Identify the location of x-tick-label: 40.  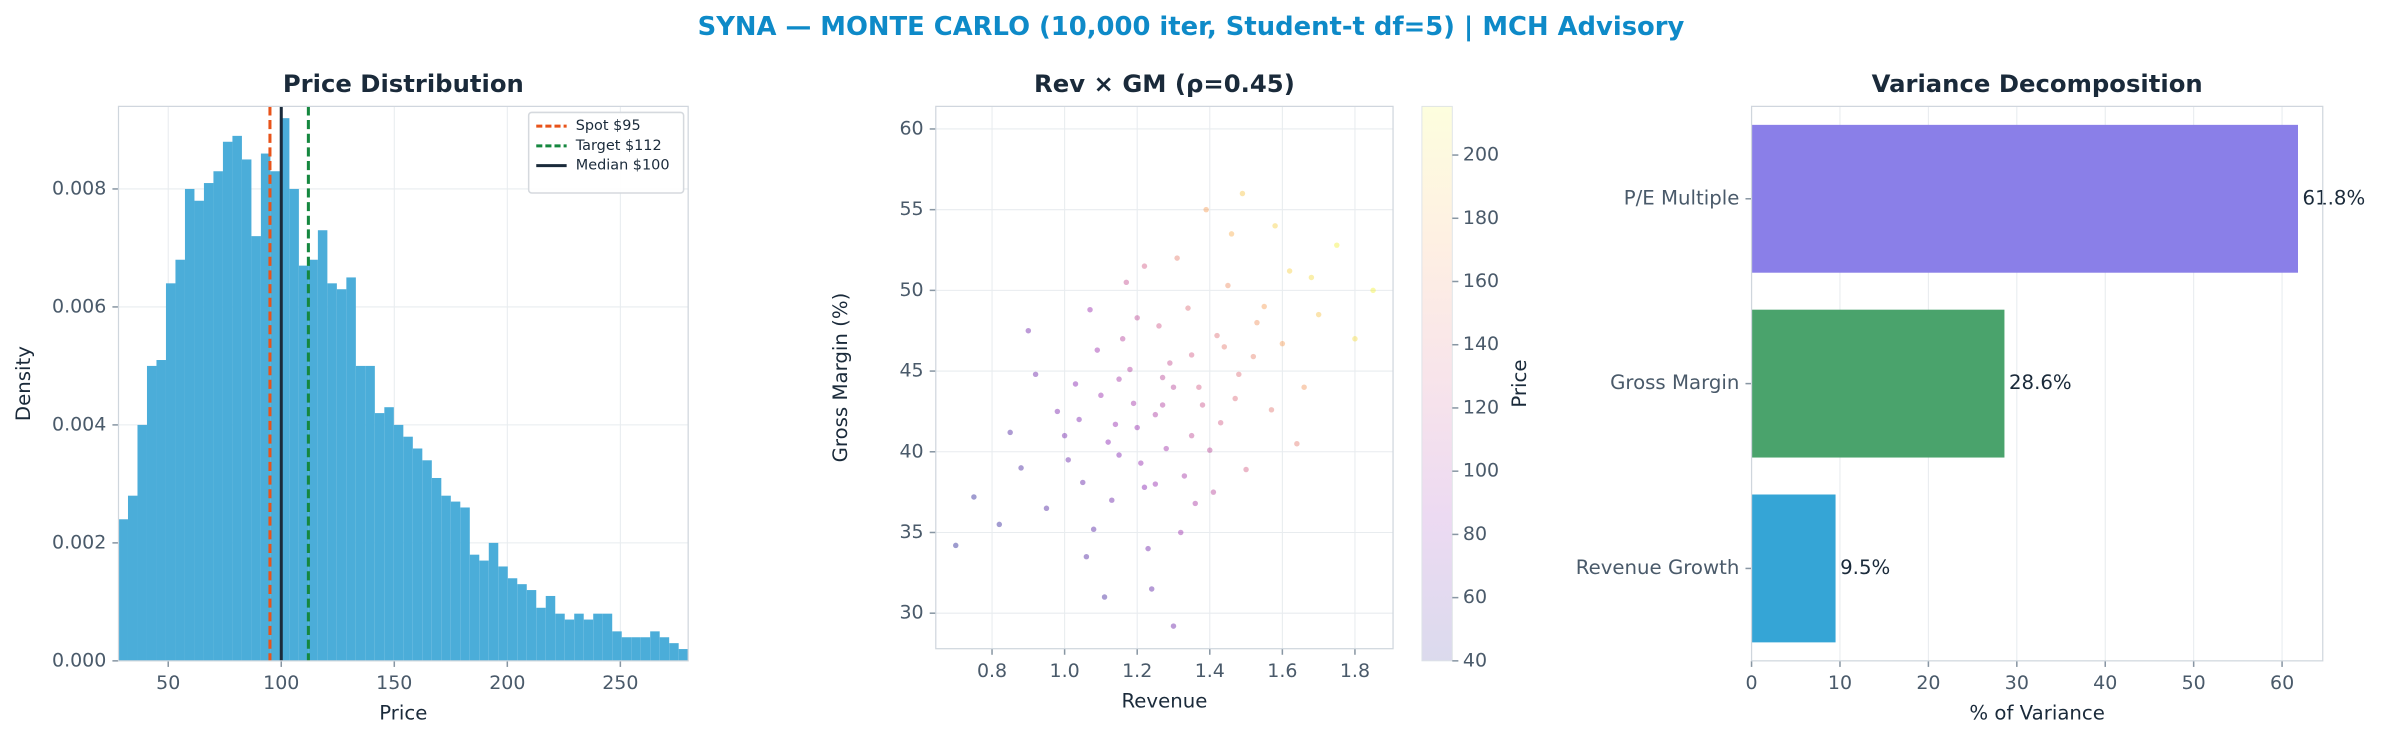
(2105, 683).